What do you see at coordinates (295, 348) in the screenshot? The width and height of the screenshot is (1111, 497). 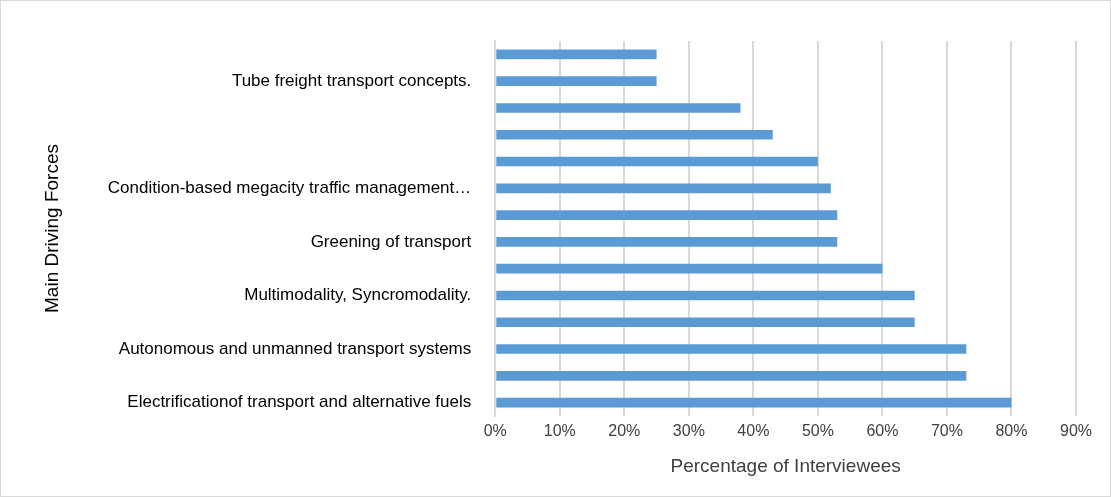 I see `y-tick-label: Autonomous and unmanned transport systems` at bounding box center [295, 348].